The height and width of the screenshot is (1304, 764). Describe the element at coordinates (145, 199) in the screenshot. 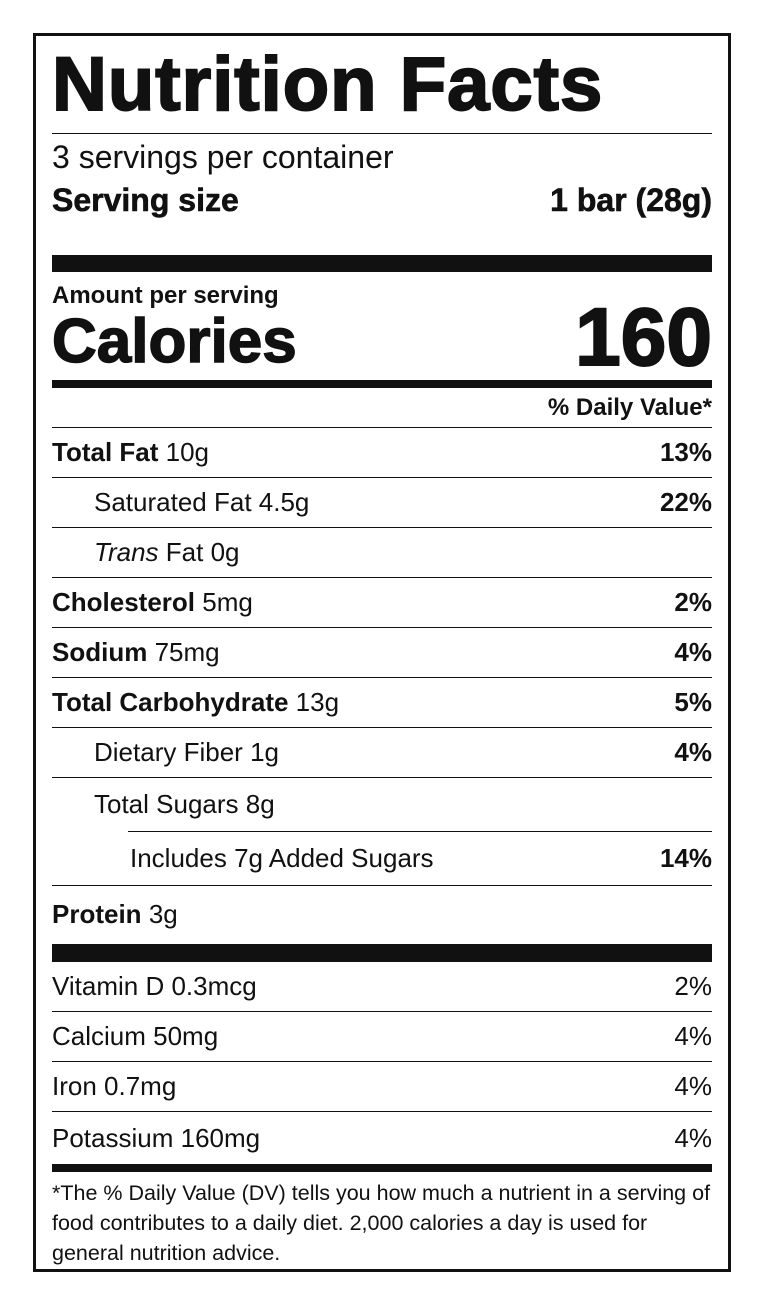

I see `serving-size-label: Serving size` at that location.